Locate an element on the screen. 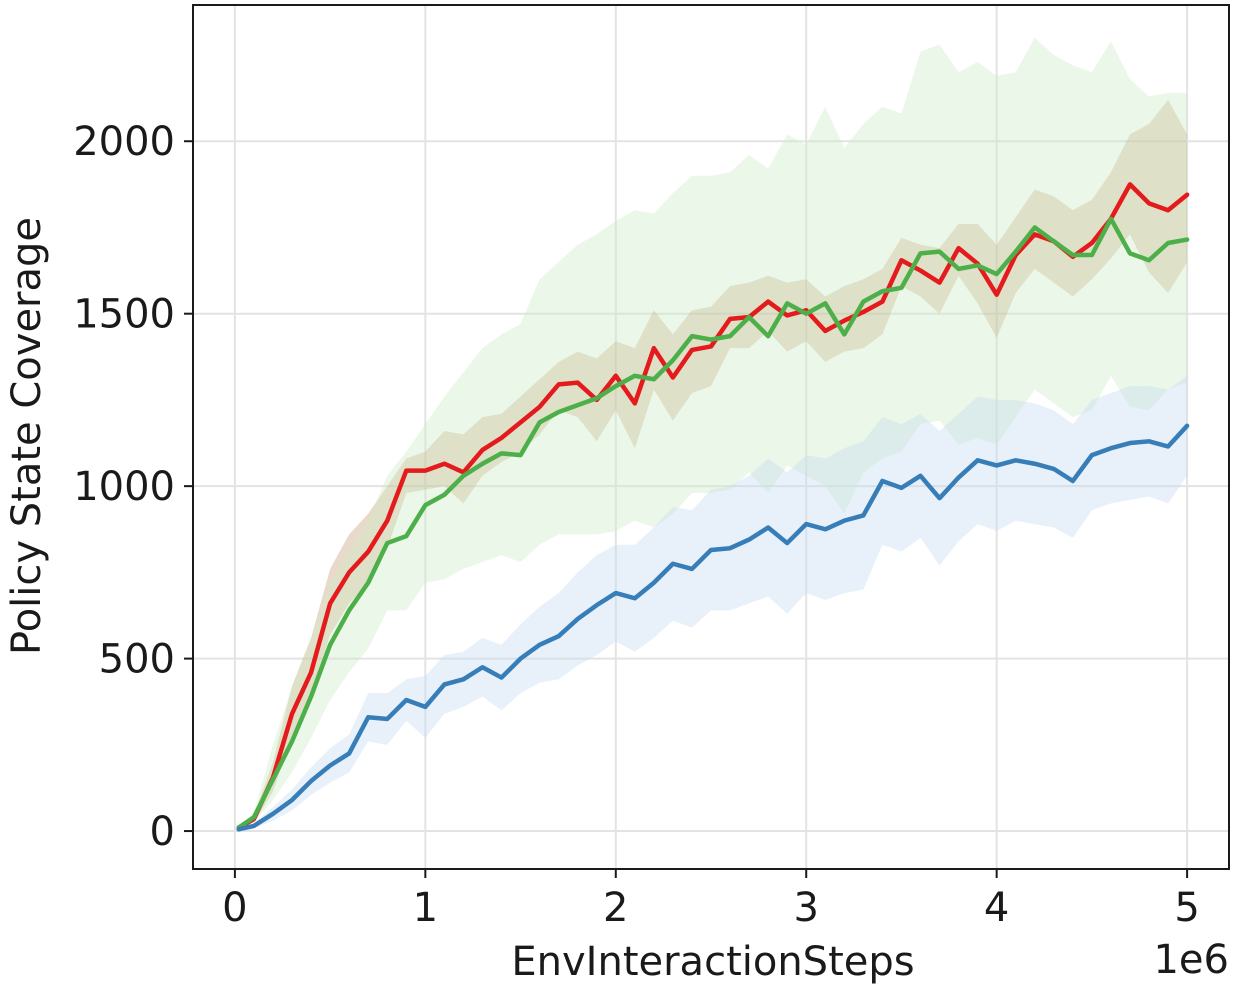 Image resolution: width=1237 pixels, height=993 pixels. x-tick-label: 3 is located at coordinates (805, 908).